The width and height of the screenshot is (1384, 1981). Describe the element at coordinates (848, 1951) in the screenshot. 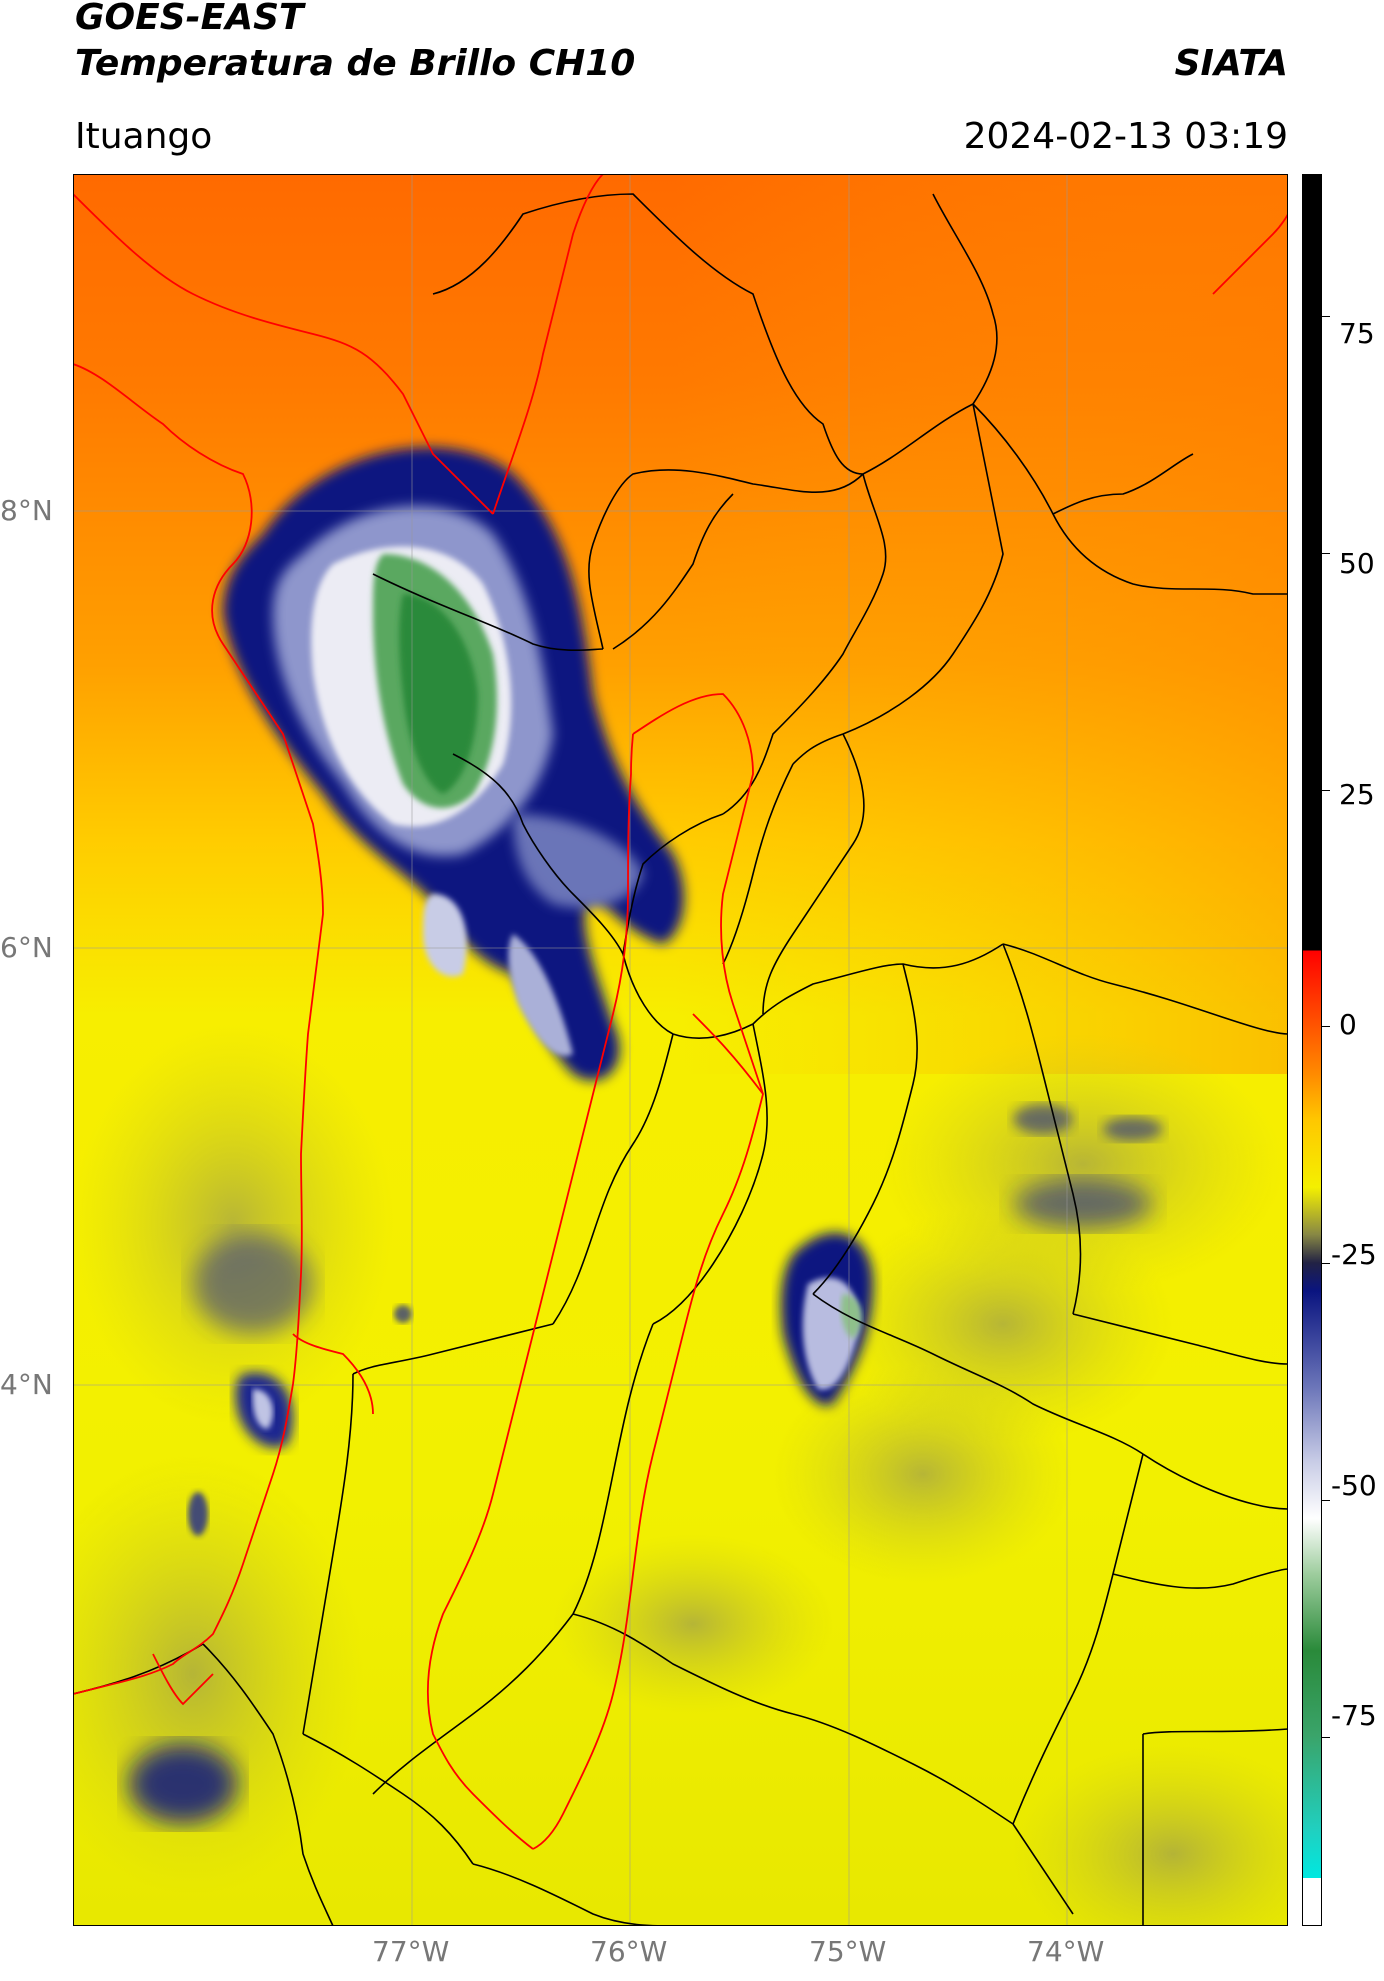

I see `lon-label-75w: 75°W` at that location.